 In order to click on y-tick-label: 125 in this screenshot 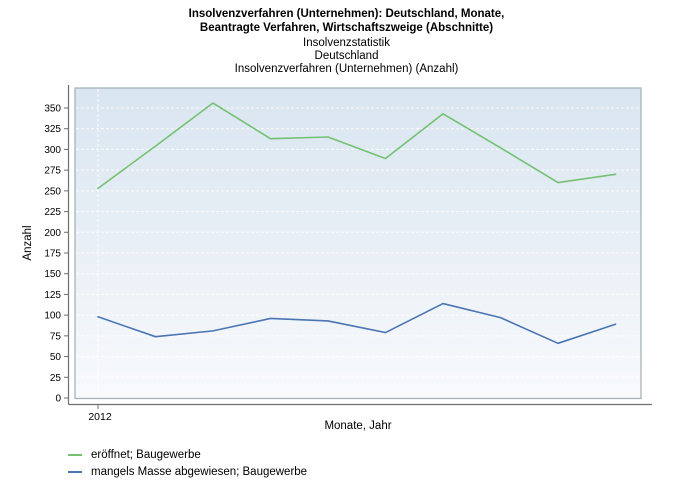, I will do `click(52, 295)`.